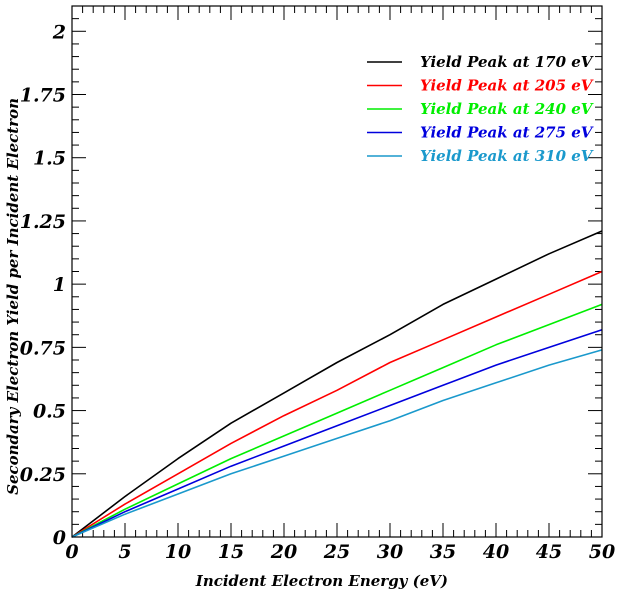 This screenshot has height=599, width=618. I want to click on y-tick-label: 1.25, so click(43, 222).